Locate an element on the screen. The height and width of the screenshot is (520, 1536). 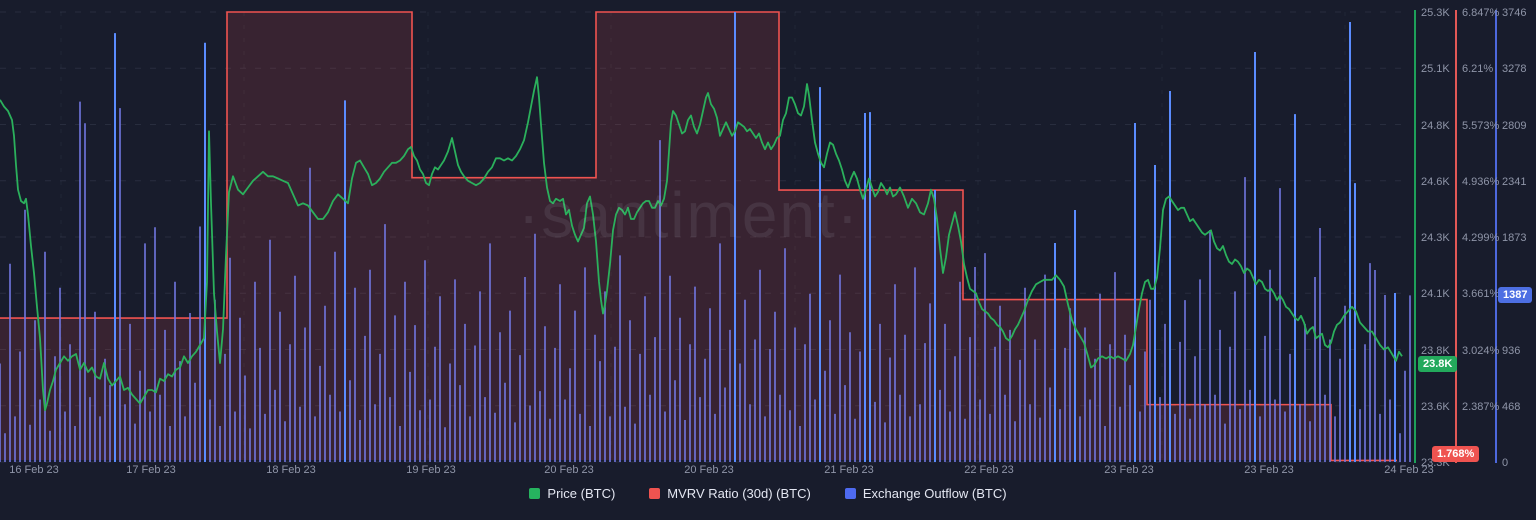
legend-item-1: MVRV Ratio (30d) (BTC) is located at coordinates (730, 493).